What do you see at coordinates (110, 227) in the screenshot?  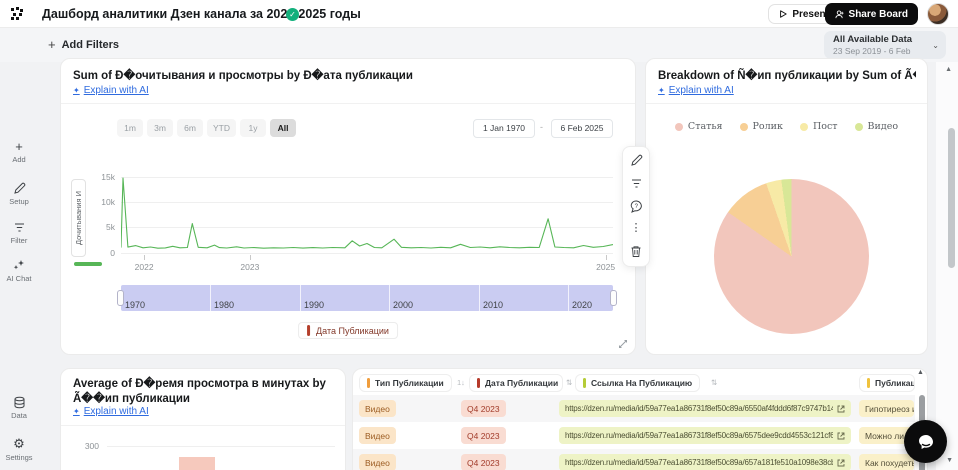 I see `y-tick: 5k` at bounding box center [110, 227].